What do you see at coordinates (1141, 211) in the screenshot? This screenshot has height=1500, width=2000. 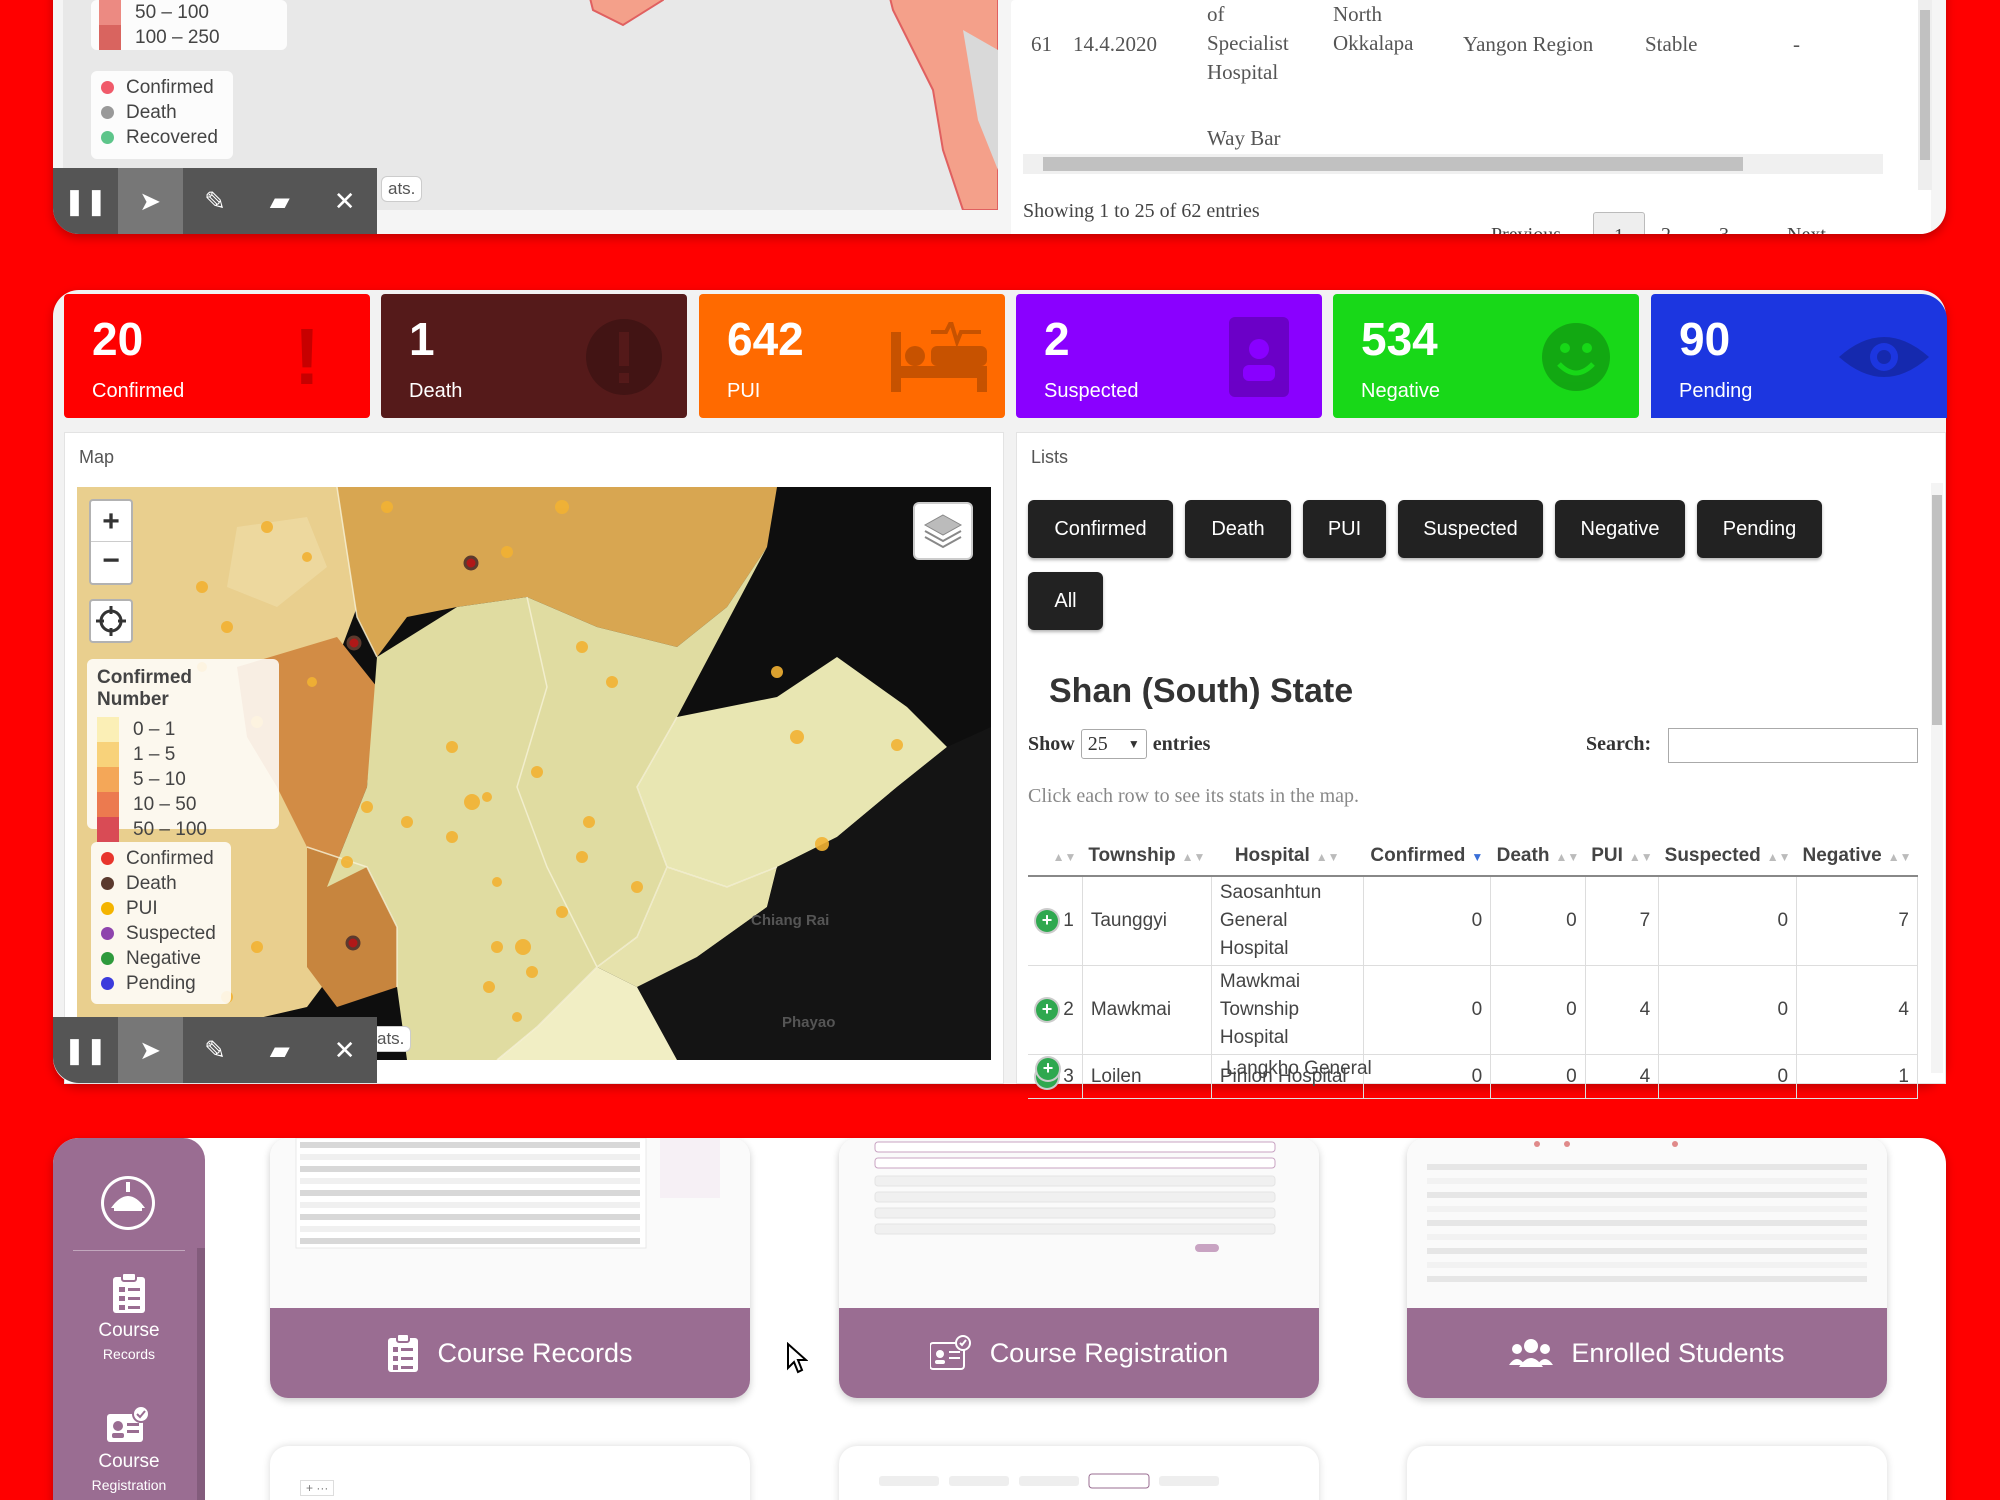 I see `table-info: Showing 1 to 25 of 62 entries` at bounding box center [1141, 211].